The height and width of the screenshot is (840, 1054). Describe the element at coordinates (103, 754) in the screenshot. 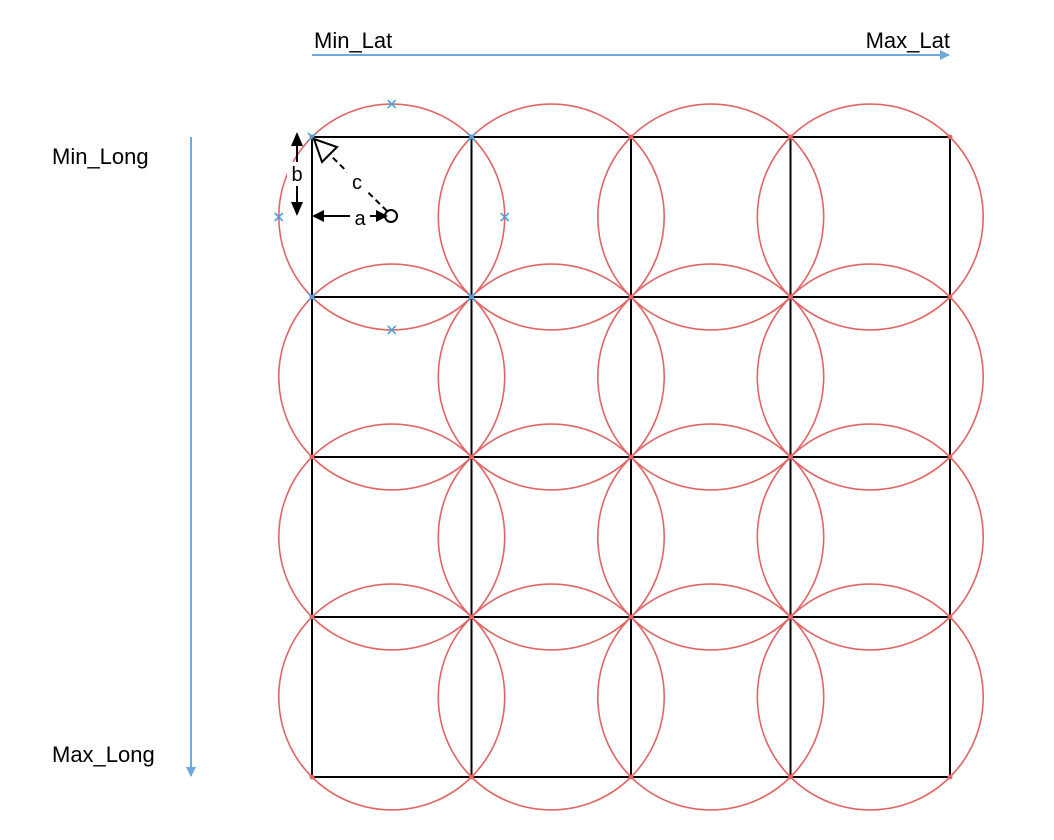

I see `max-long-label: Max_Long` at that location.